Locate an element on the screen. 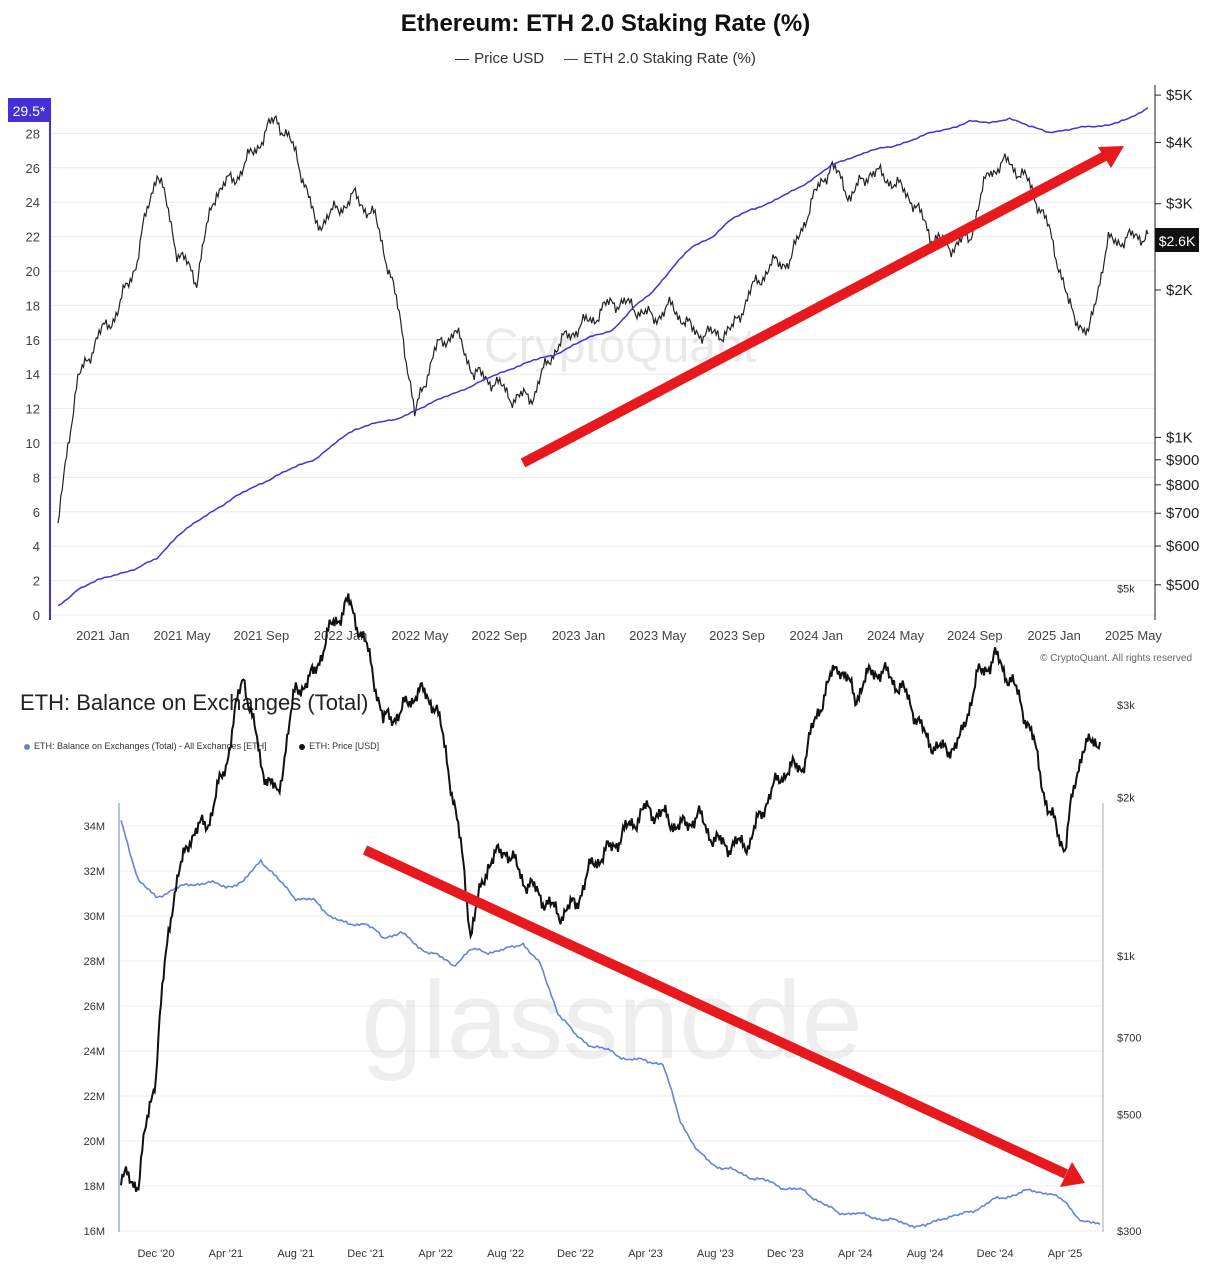  chart1-right-tick: $1K is located at coordinates (1179, 437).